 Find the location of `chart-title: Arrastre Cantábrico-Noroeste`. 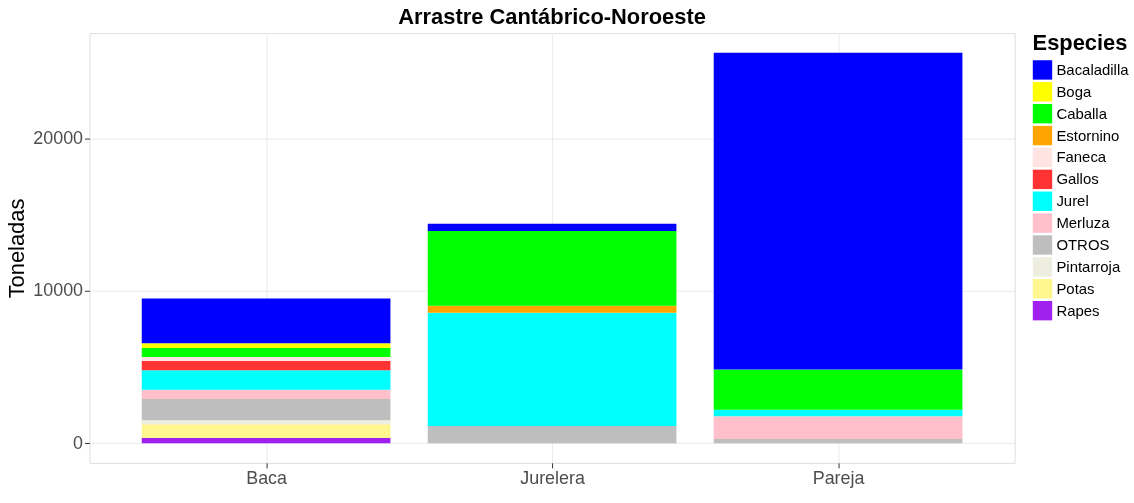

chart-title: Arrastre Cantábrico-Noroeste is located at coordinates (552, 17).